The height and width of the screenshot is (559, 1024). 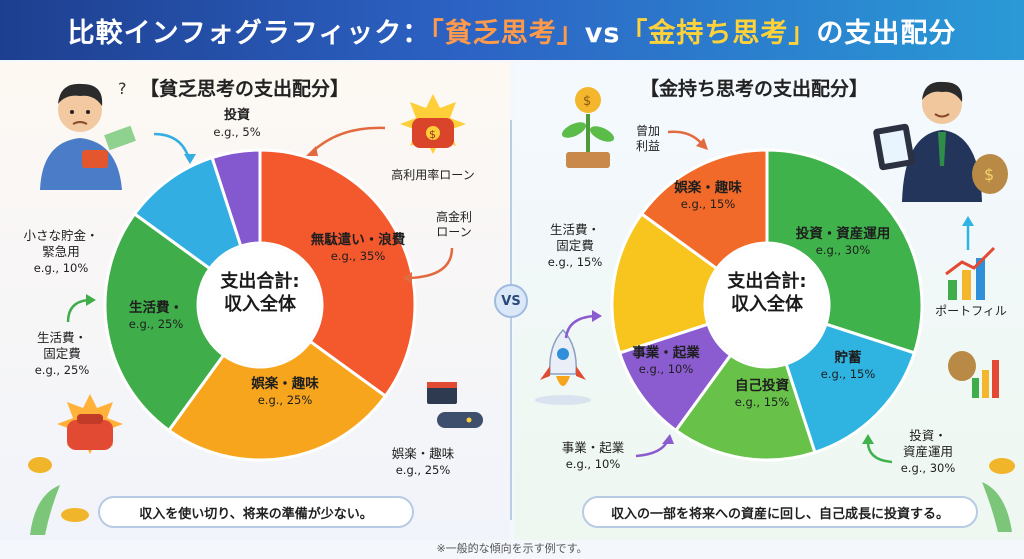 I want to click on poor-fun-name: 娯楽・趣味, so click(x=285, y=384).